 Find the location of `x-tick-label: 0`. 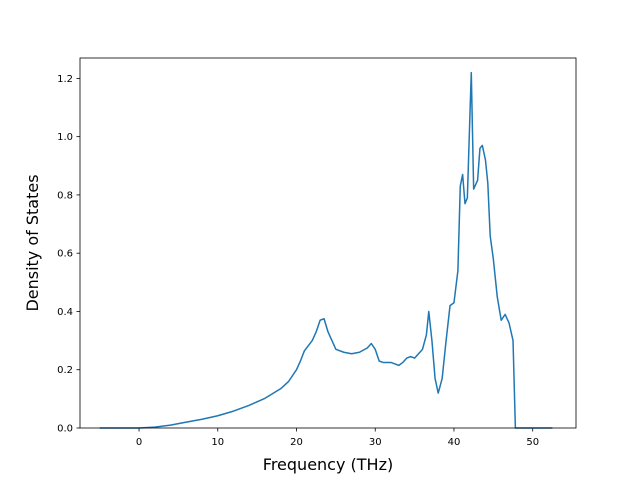

x-tick-label: 0 is located at coordinates (139, 442).